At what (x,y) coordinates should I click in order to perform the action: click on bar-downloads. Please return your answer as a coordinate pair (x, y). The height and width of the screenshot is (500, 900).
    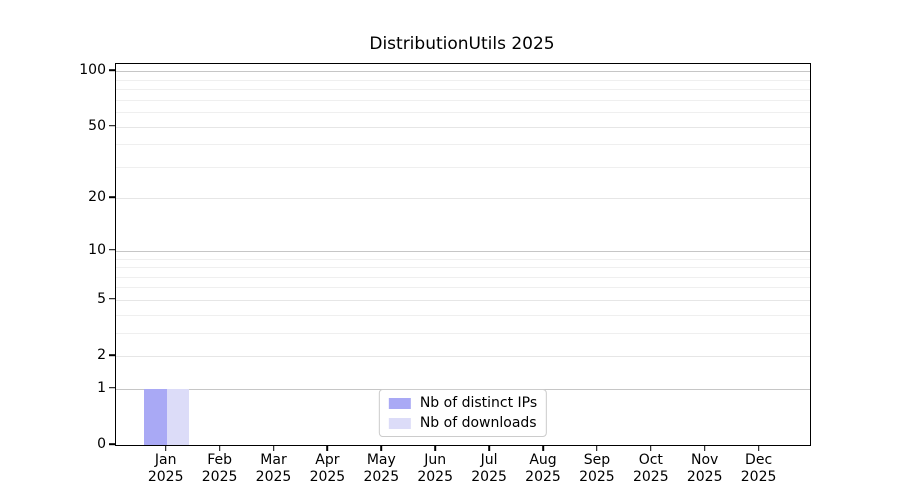
    Looking at the image, I should click on (178, 416).